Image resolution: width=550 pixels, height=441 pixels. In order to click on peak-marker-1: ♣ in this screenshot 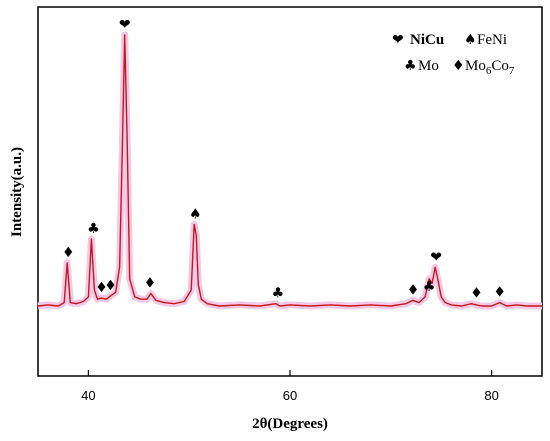, I will do `click(93, 229)`.